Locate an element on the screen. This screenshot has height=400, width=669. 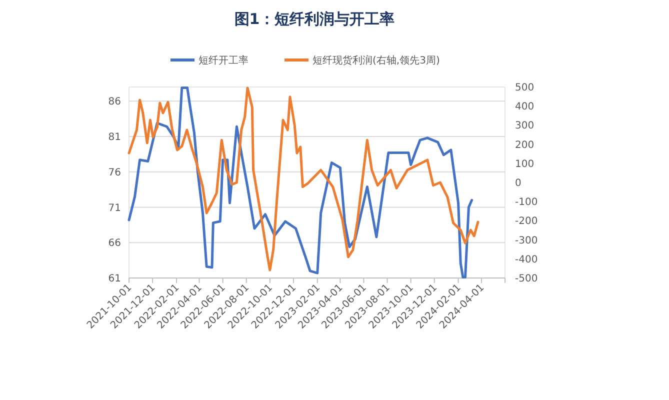
chart-title: 图1：短纤利润与开工率 is located at coordinates (314, 19).